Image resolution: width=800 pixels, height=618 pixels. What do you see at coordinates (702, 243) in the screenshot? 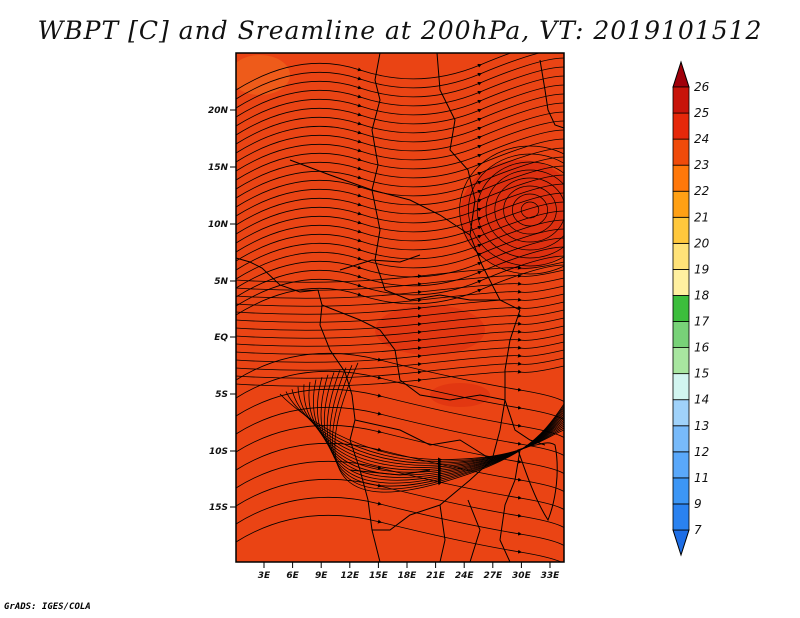
I see `colorbar-label: 20` at bounding box center [702, 243].